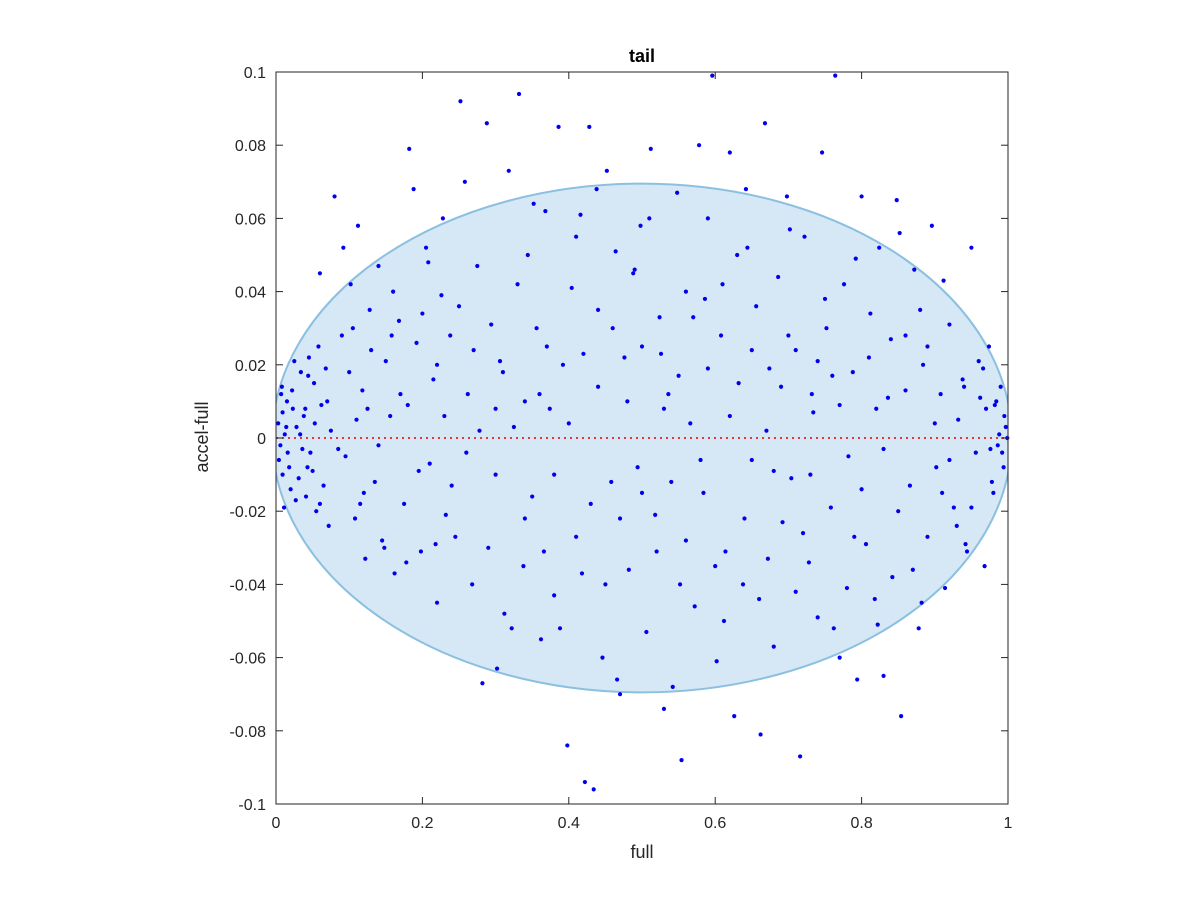 Image resolution: width=1200 pixels, height=905 pixels. Describe the element at coordinates (202, 436) in the screenshot. I see `y-axis-label: accel-full` at that location.